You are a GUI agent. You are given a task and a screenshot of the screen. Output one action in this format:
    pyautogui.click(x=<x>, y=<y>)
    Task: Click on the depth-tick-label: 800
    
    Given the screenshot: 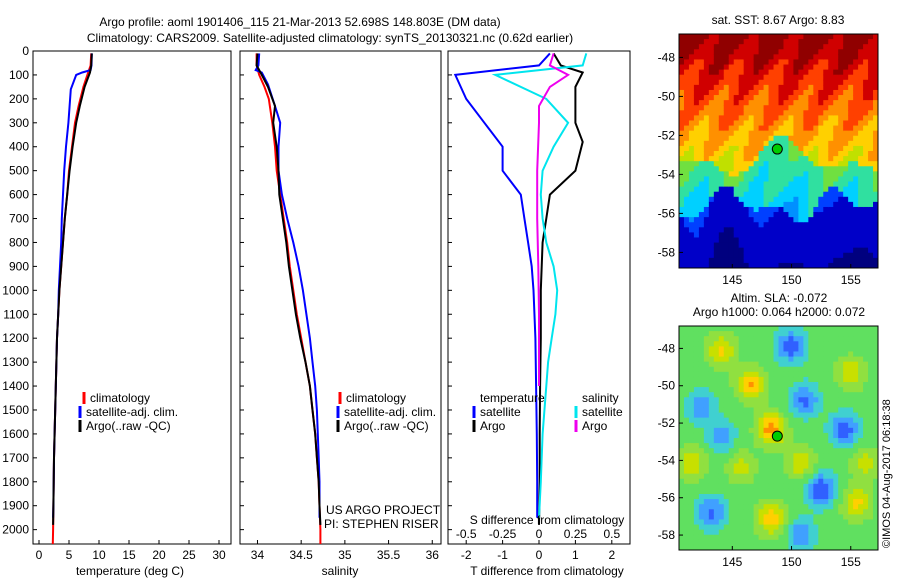 What is the action you would take?
    pyautogui.click(x=19, y=242)
    